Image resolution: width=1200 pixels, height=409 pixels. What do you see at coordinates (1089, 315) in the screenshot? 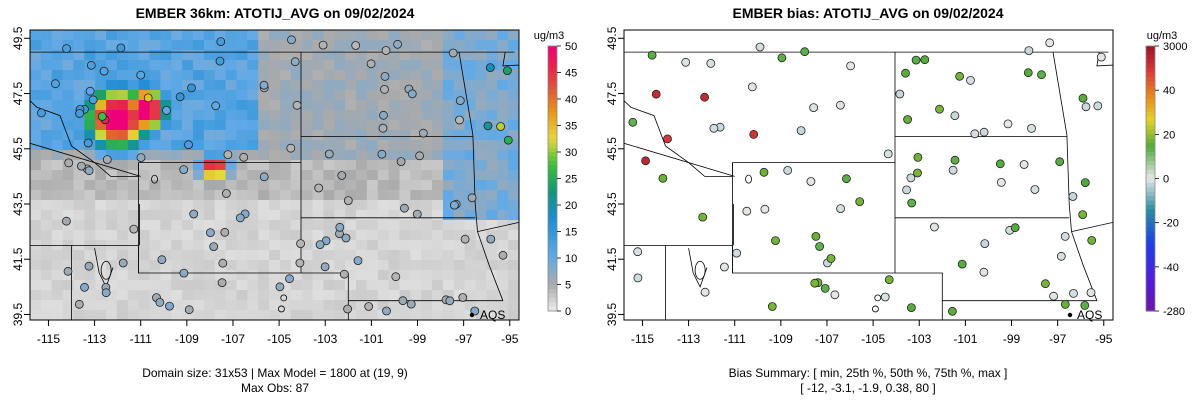
I see `right-aqs-label: AQS` at bounding box center [1089, 315].